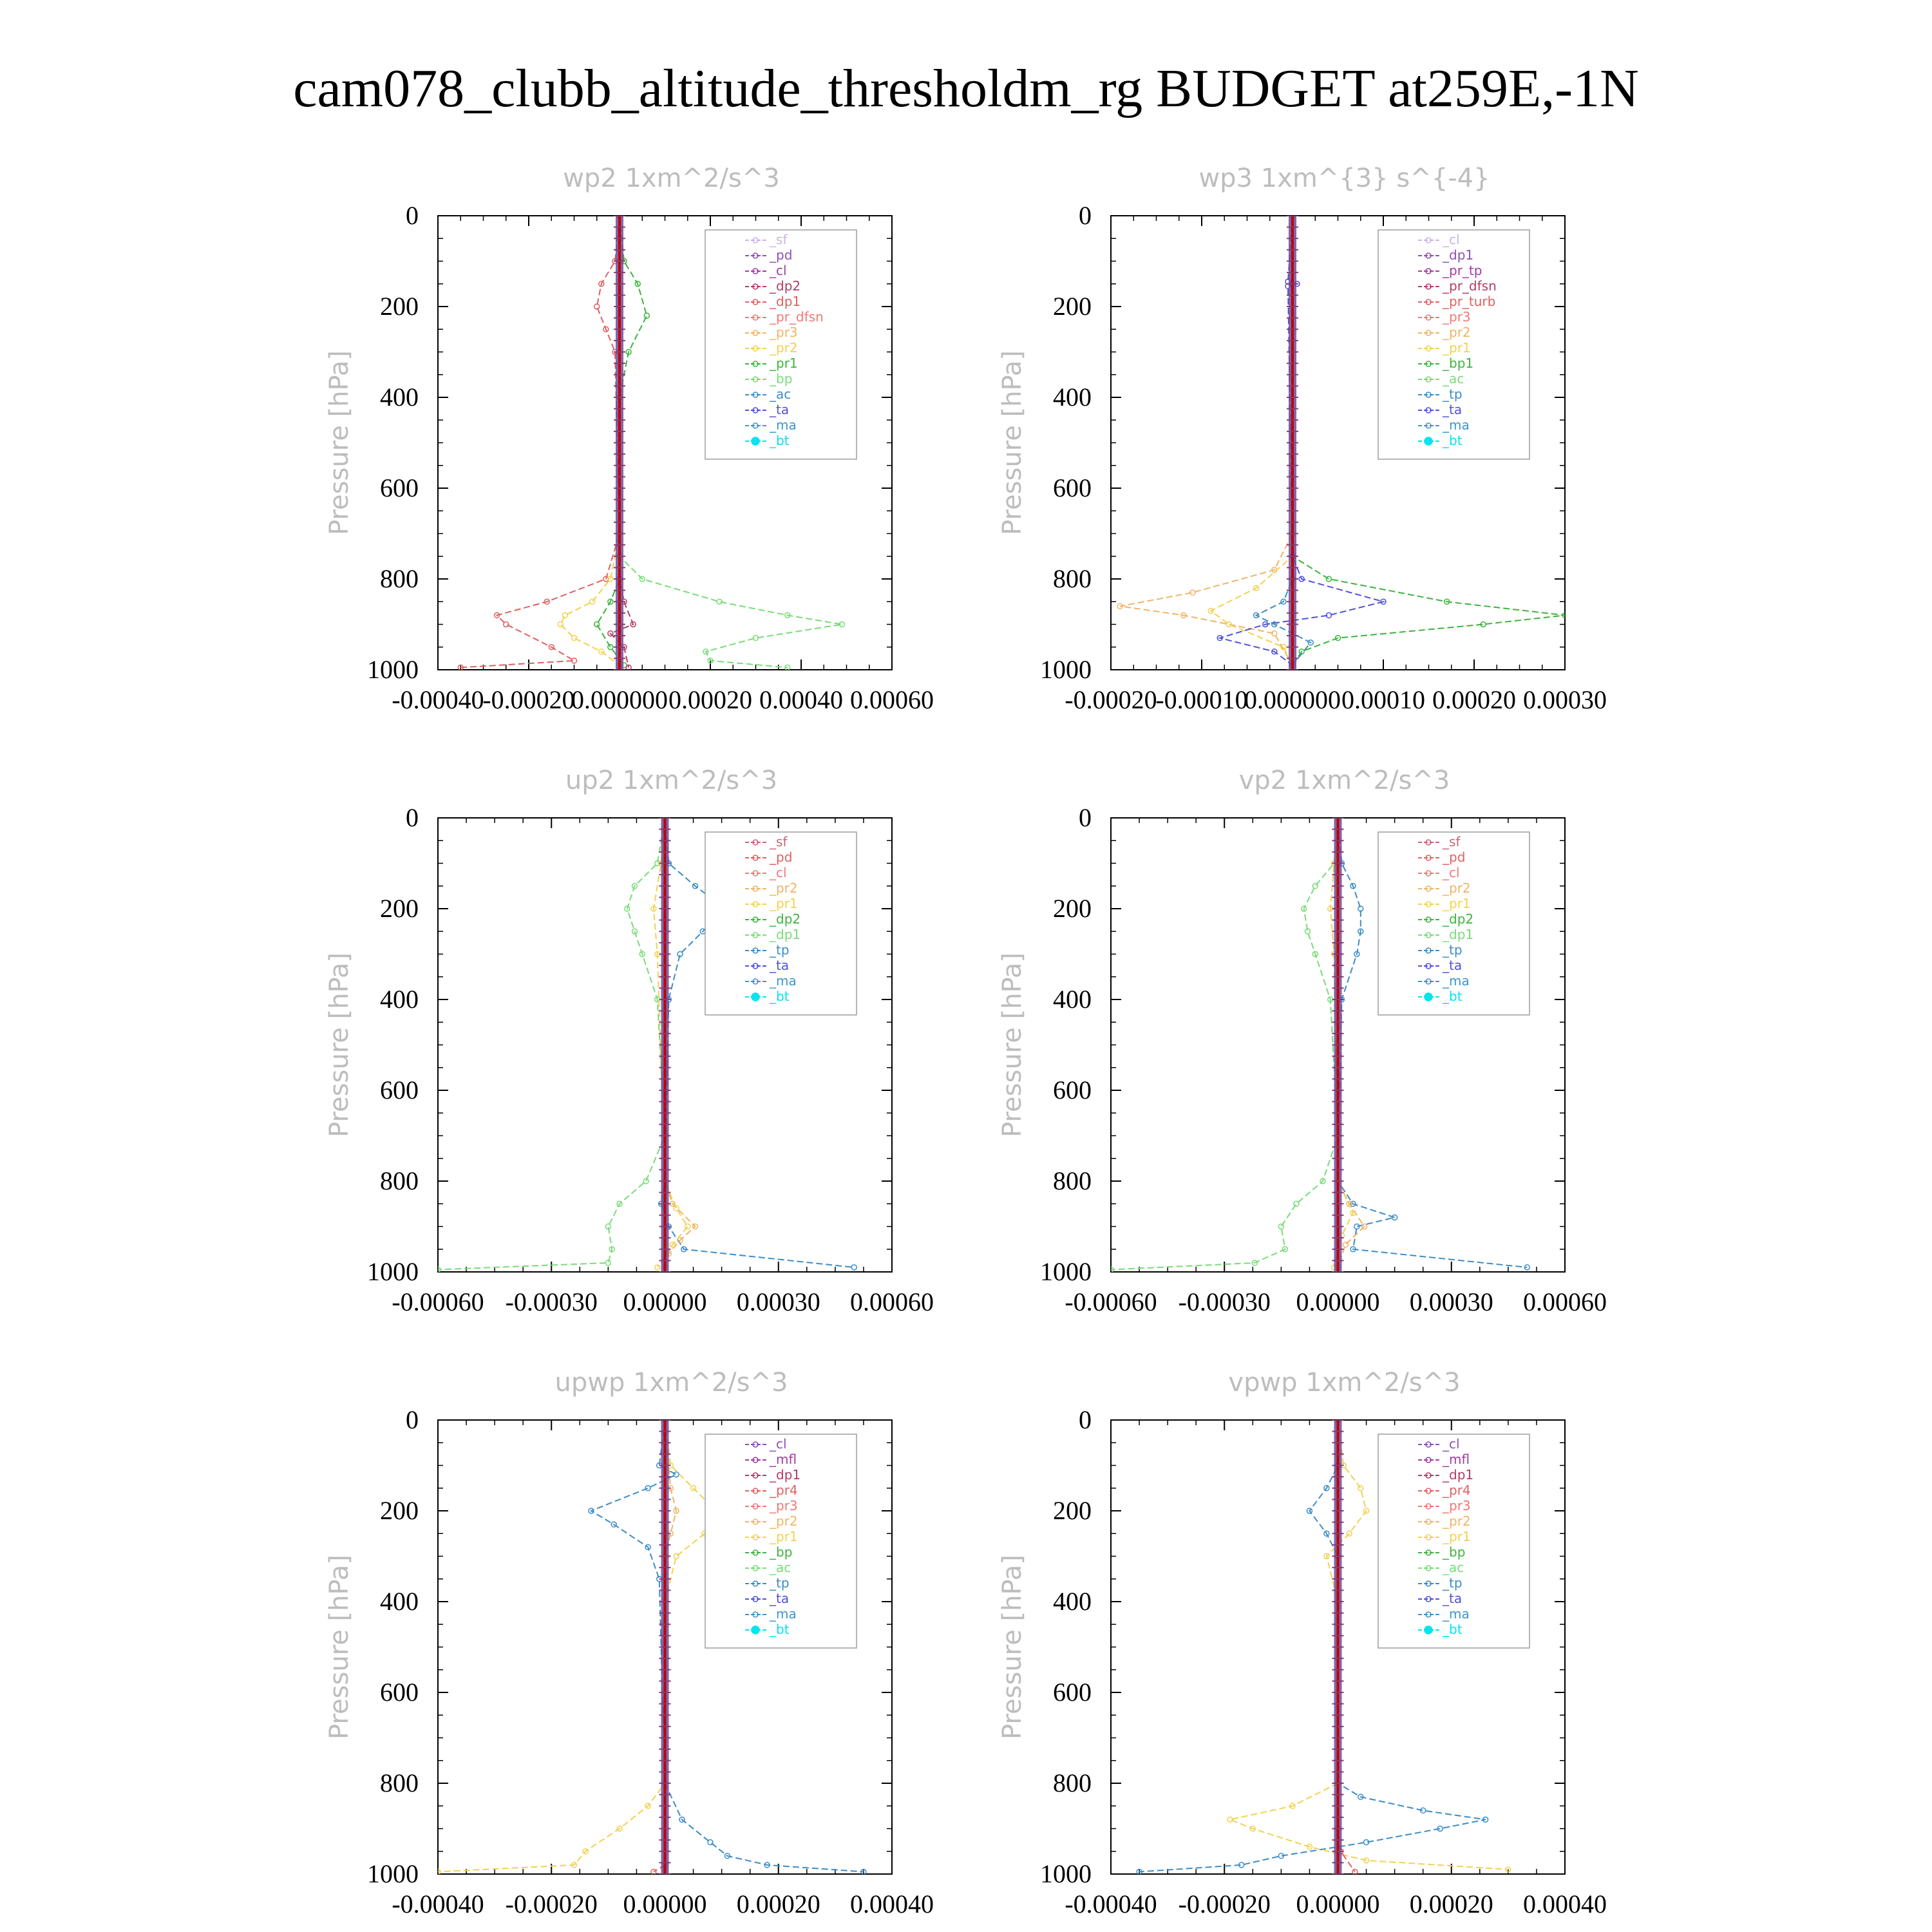  What do you see at coordinates (413, 1419) in the screenshot?
I see `y-tick-label: 0` at bounding box center [413, 1419].